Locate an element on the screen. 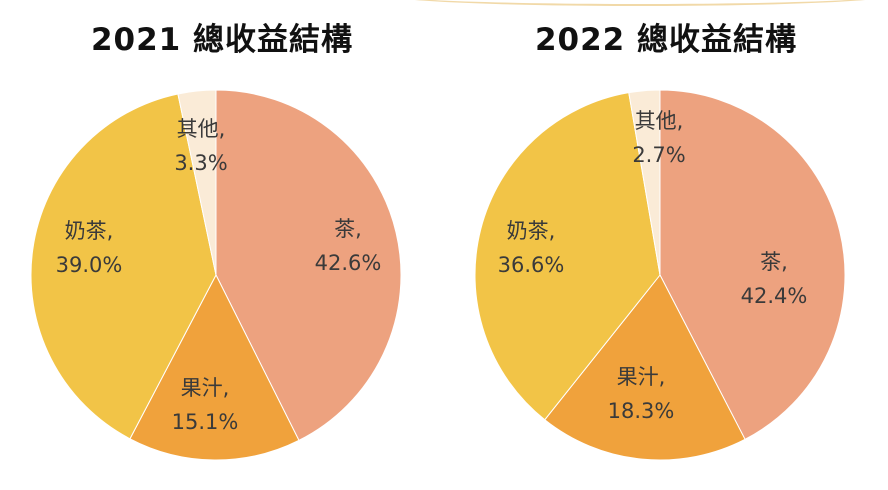 This screenshot has width=888, height=490. slice-label-juice: 果汁, 18.3% is located at coordinates (641, 394).